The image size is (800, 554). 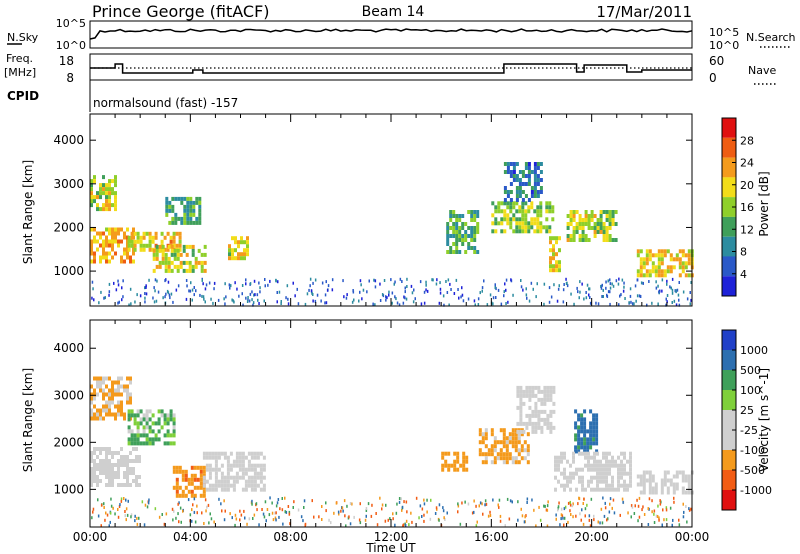 I want to click on colorbar-tick-label: 4, so click(x=743, y=274).